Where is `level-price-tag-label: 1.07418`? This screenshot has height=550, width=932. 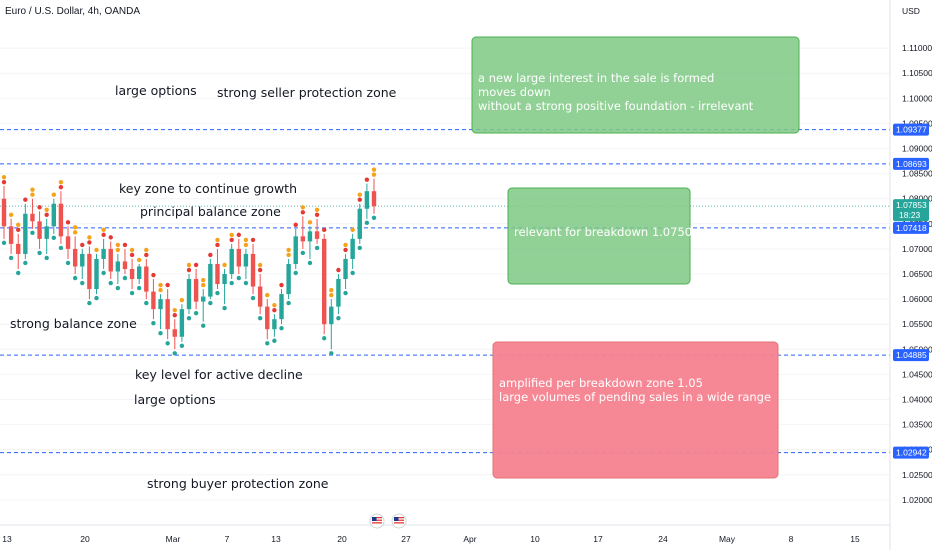 level-price-tag-label: 1.07418 is located at coordinates (911, 228).